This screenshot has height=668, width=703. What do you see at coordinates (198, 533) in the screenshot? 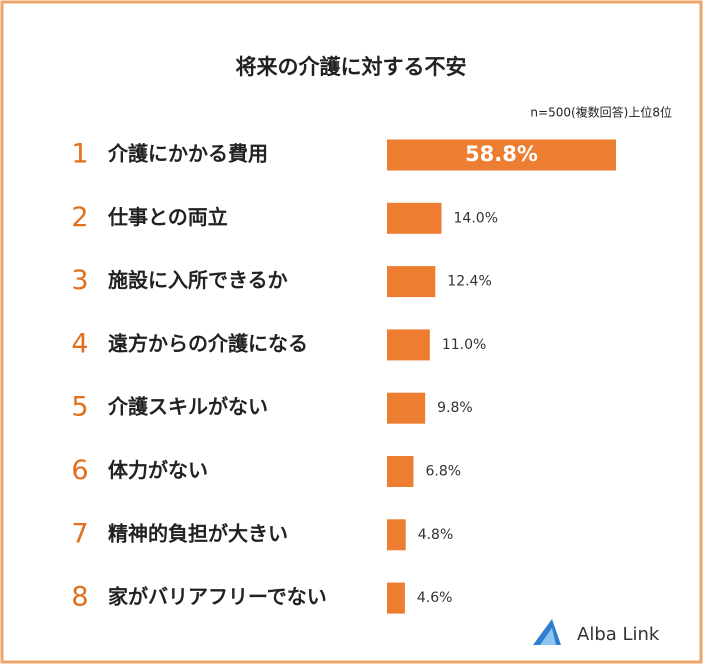
I see `category-label: 精神的負担が大きい` at bounding box center [198, 533].